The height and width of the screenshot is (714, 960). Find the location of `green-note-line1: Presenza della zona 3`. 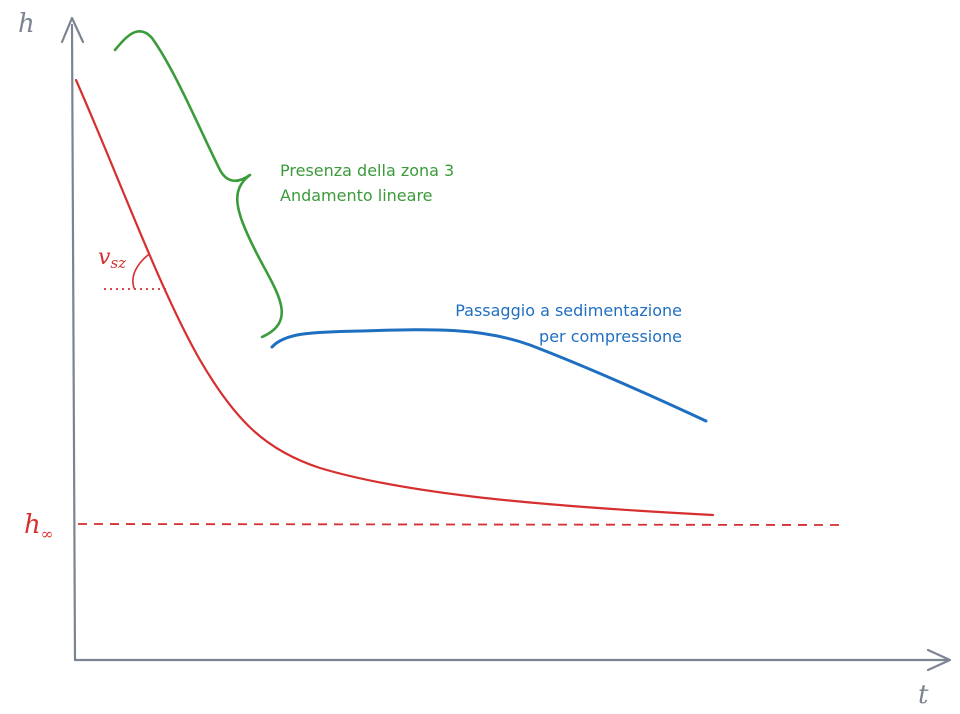

green-note-line1: Presenza della zona 3 is located at coordinates (367, 170).